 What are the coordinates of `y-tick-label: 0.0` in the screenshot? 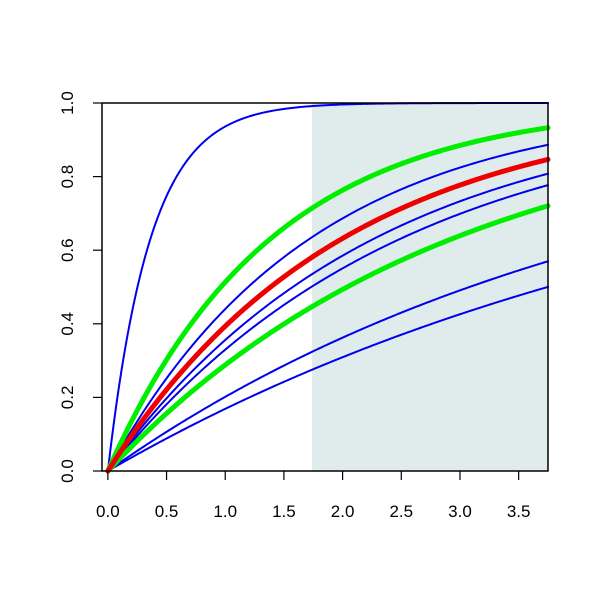 It's located at (67, 471).